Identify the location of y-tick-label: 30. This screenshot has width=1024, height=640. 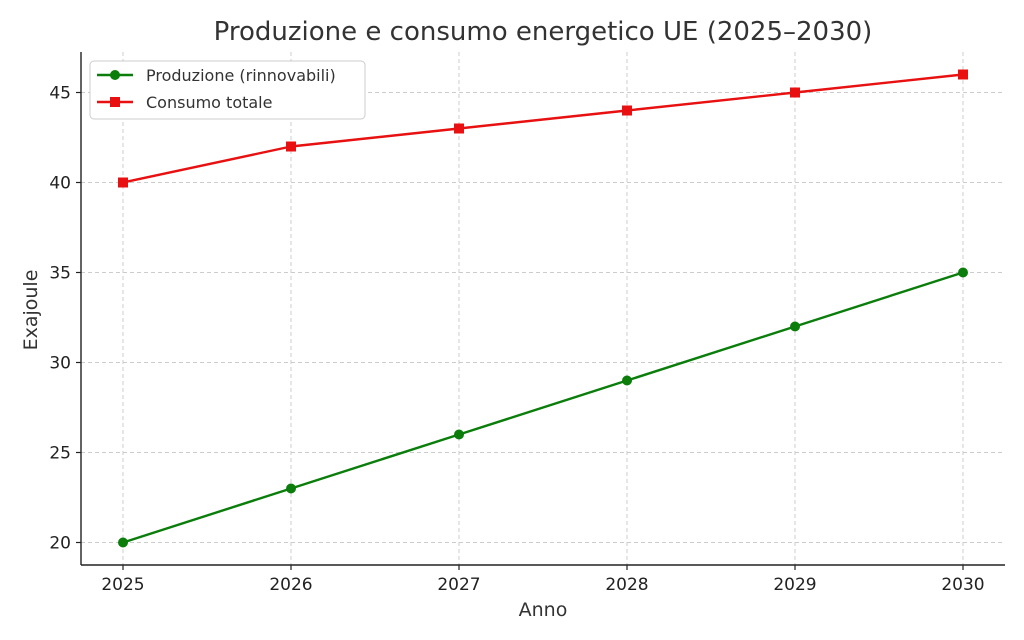
(60, 364).